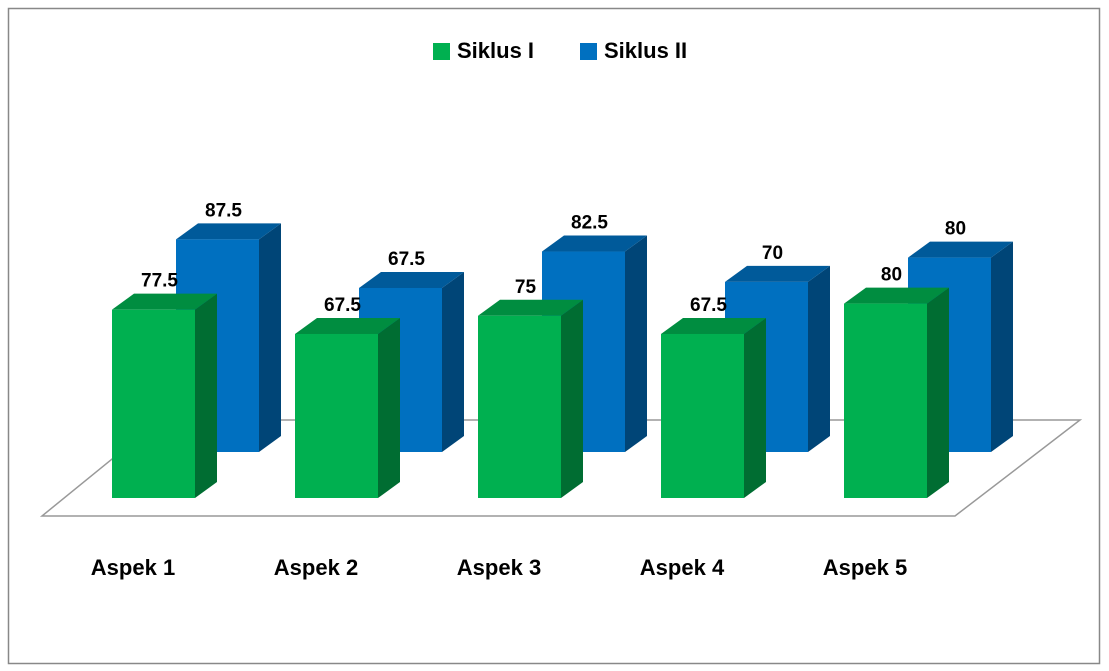 This screenshot has width=1109, height=671. What do you see at coordinates (865, 567) in the screenshot?
I see `x-tick-label: Aspek 5` at bounding box center [865, 567].